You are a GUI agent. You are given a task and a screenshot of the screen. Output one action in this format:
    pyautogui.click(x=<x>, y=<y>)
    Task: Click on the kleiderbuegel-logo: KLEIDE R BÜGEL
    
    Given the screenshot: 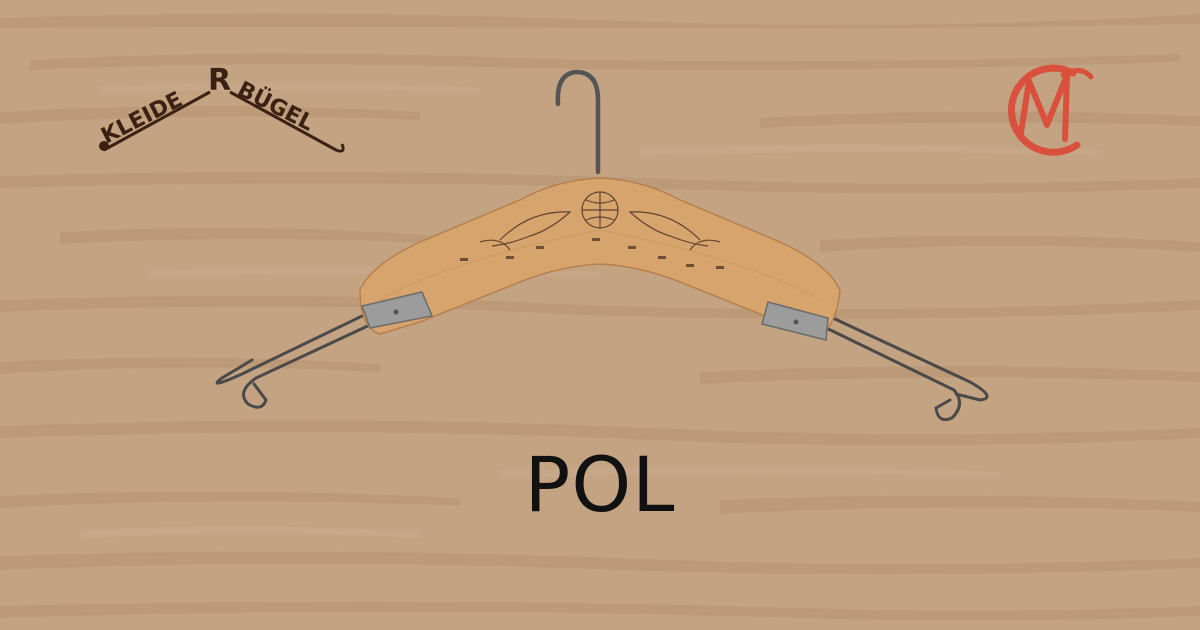 What is the action you would take?
    pyautogui.click(x=222, y=107)
    